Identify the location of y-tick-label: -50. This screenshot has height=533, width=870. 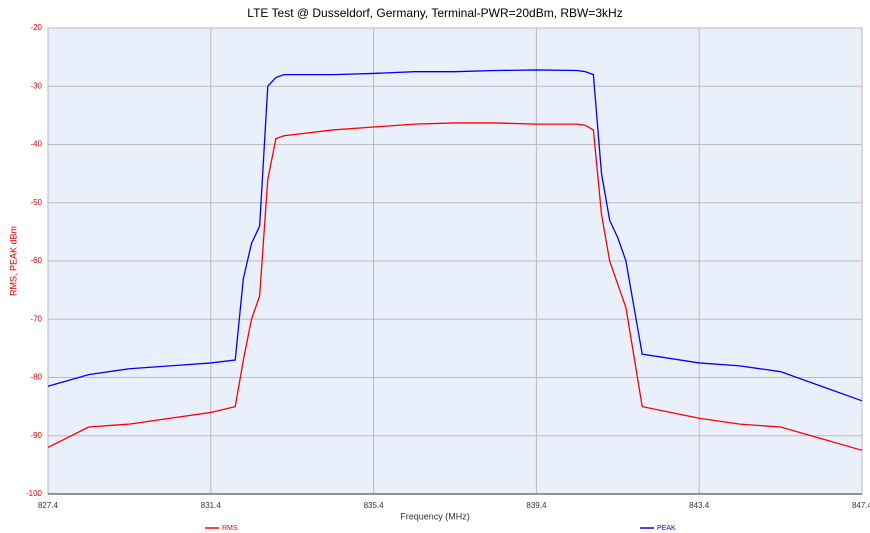
(36, 202).